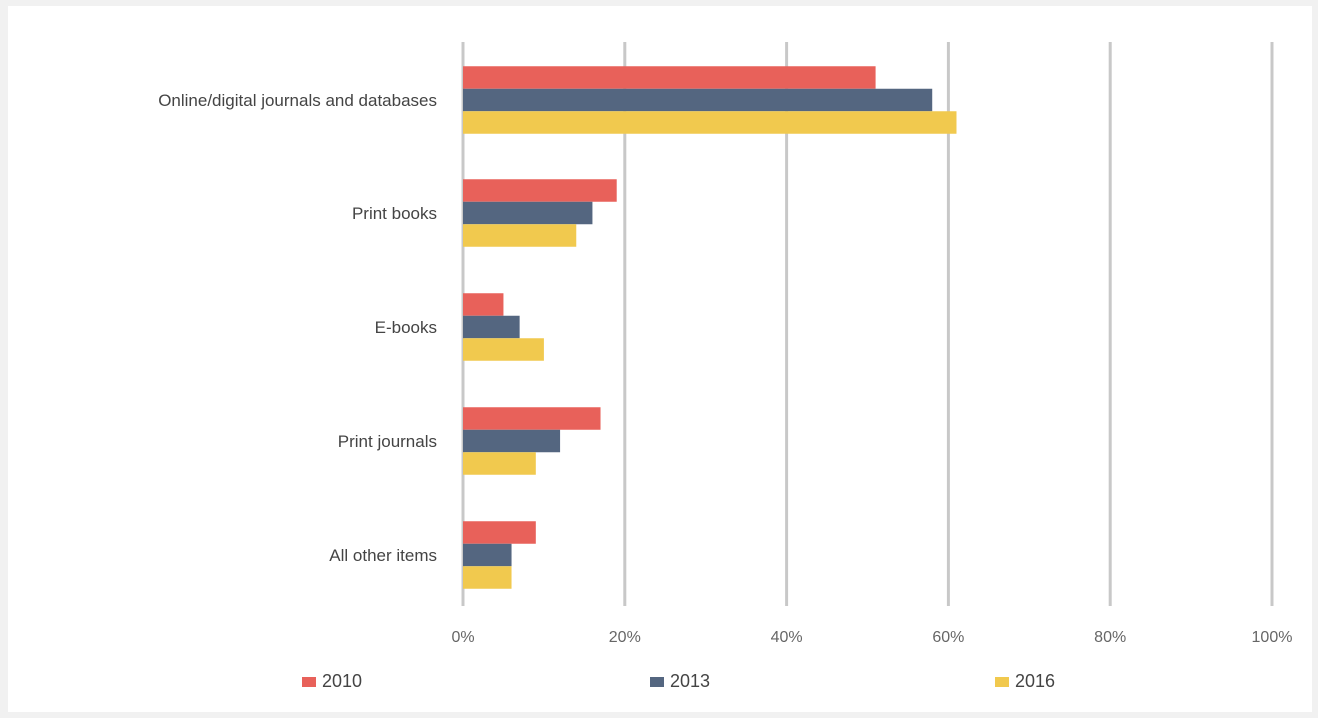  I want to click on legend-label-2010: 2010, so click(342, 681).